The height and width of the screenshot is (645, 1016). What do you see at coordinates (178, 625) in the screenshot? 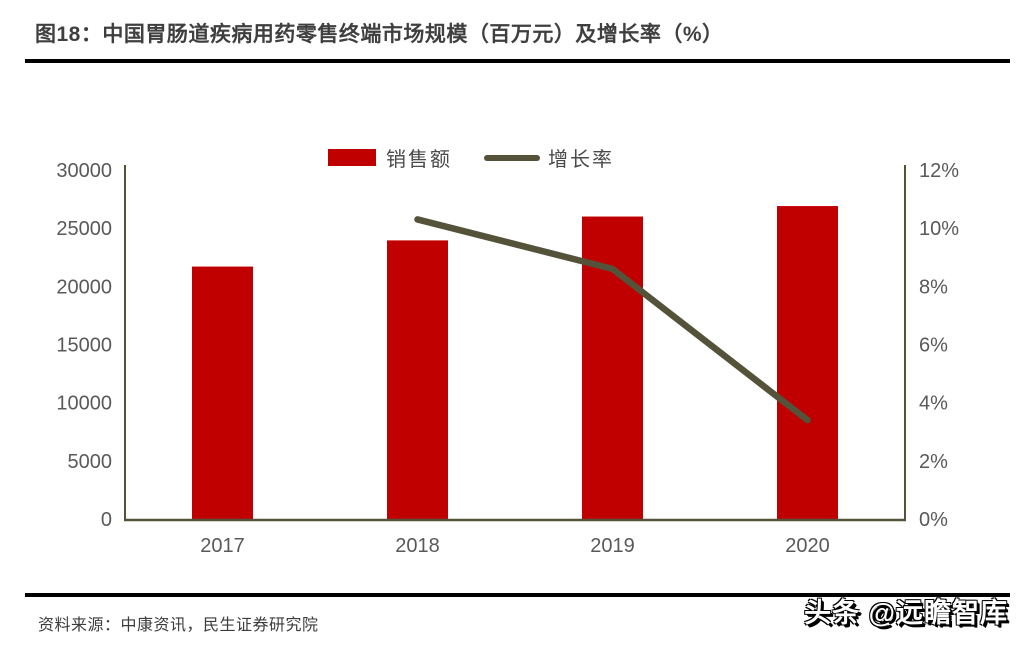
I see `source-note: 资料来源：中康资讯，民生证券研究院` at bounding box center [178, 625].